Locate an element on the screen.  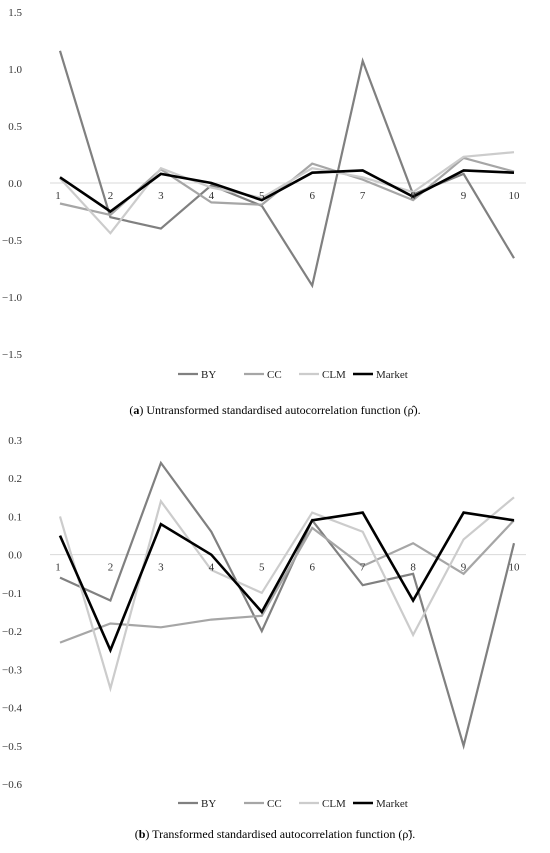
y-tick-label: 1.0 is located at coordinates (15, 70).